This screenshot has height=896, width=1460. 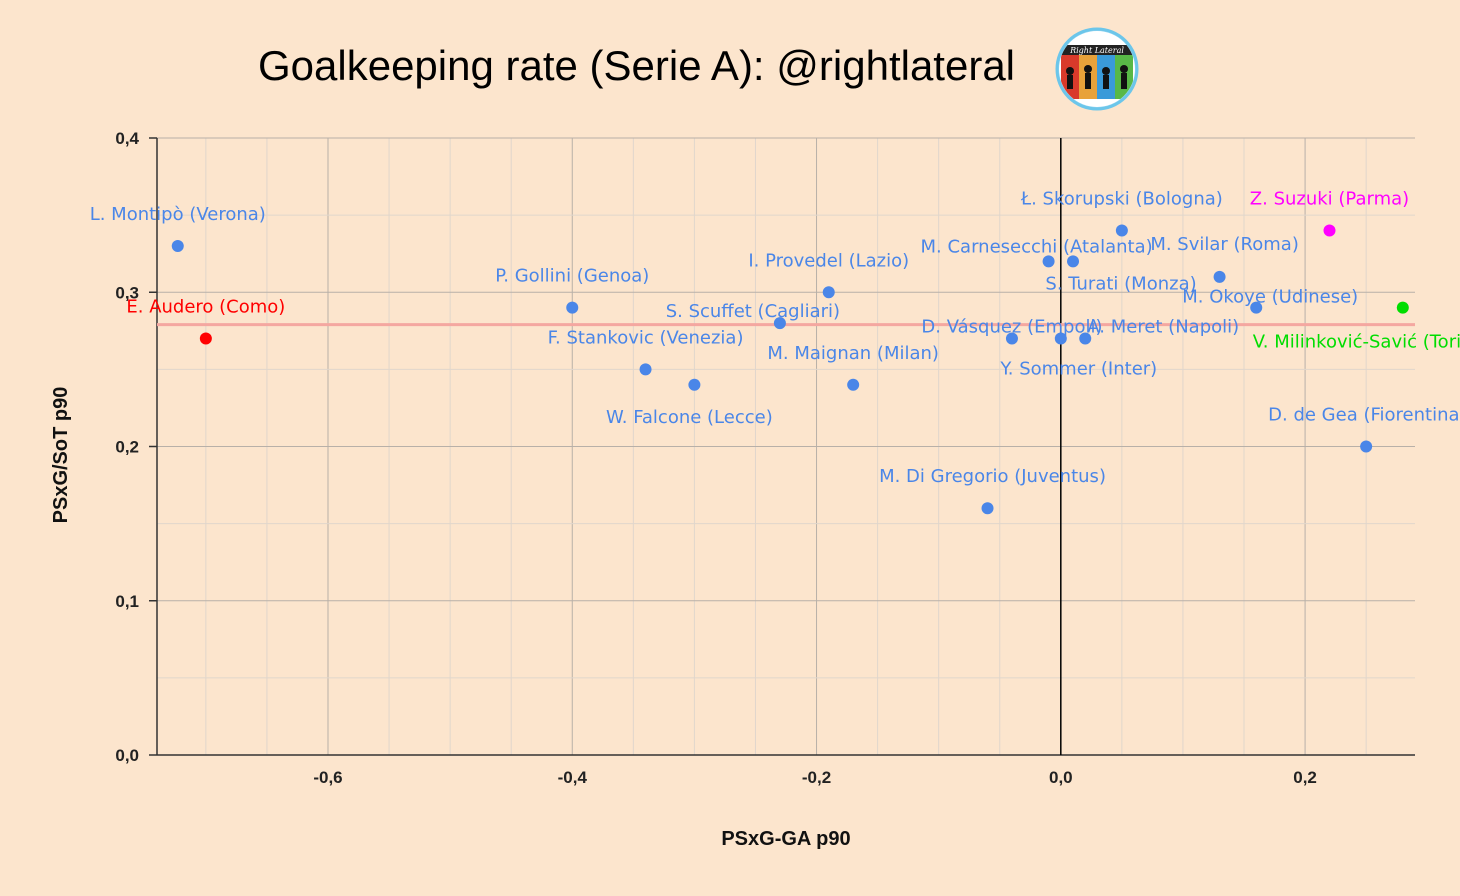 I want to click on point-label: M. Maignan (Milan), so click(x=853, y=353).